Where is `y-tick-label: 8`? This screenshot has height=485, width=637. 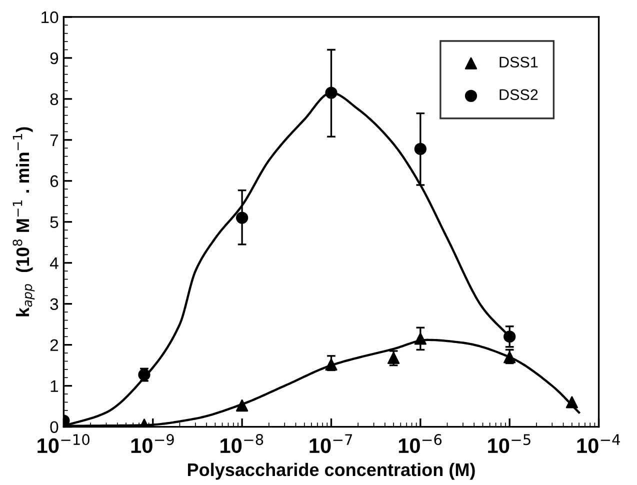 y-tick-label: 8 is located at coordinates (54, 99).